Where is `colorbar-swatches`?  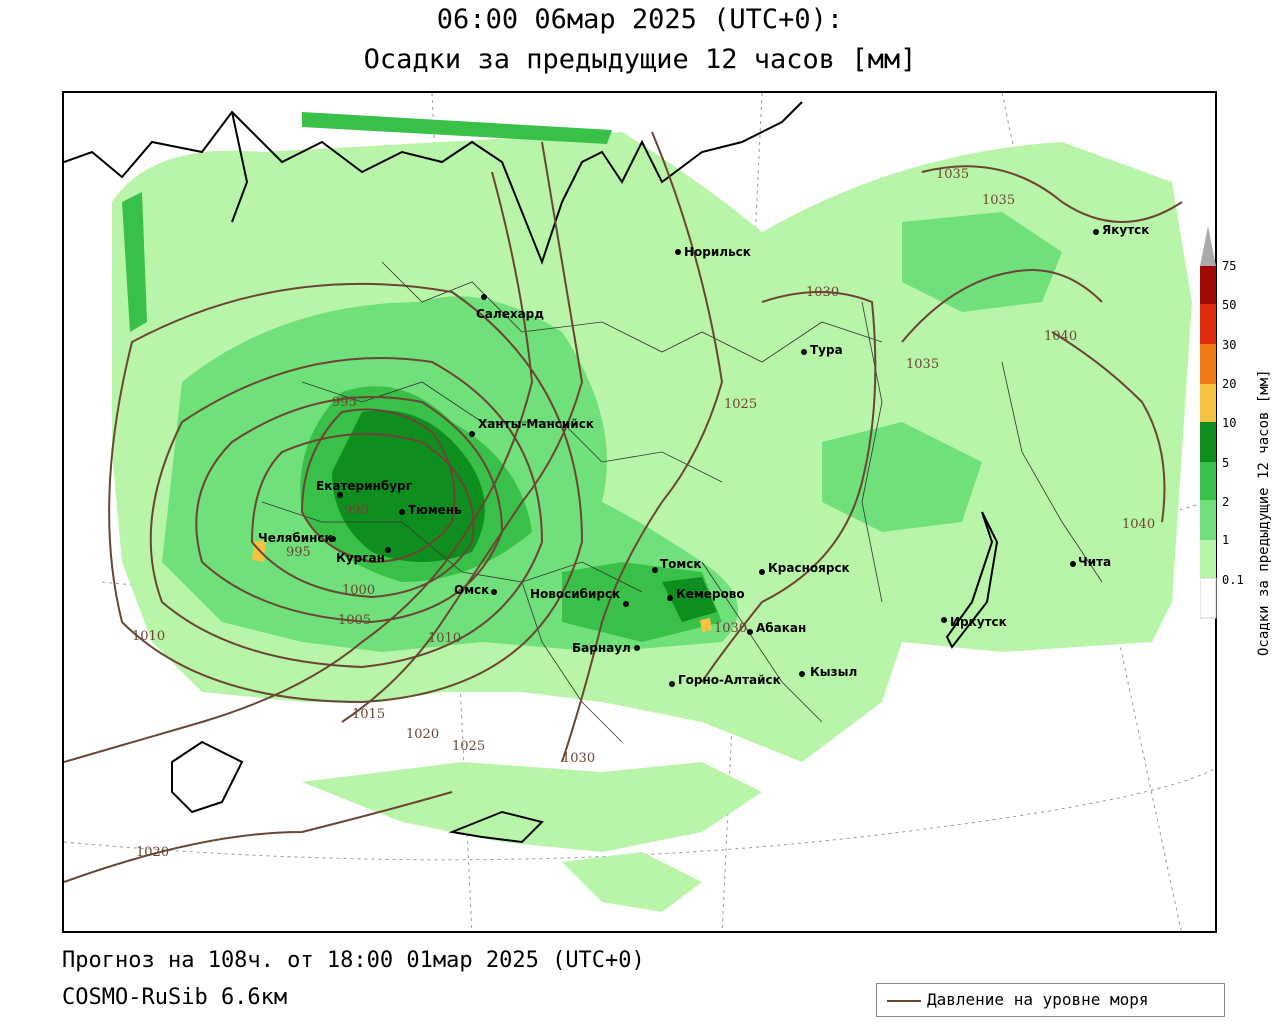 colorbar-swatches is located at coordinates (1208, 422).